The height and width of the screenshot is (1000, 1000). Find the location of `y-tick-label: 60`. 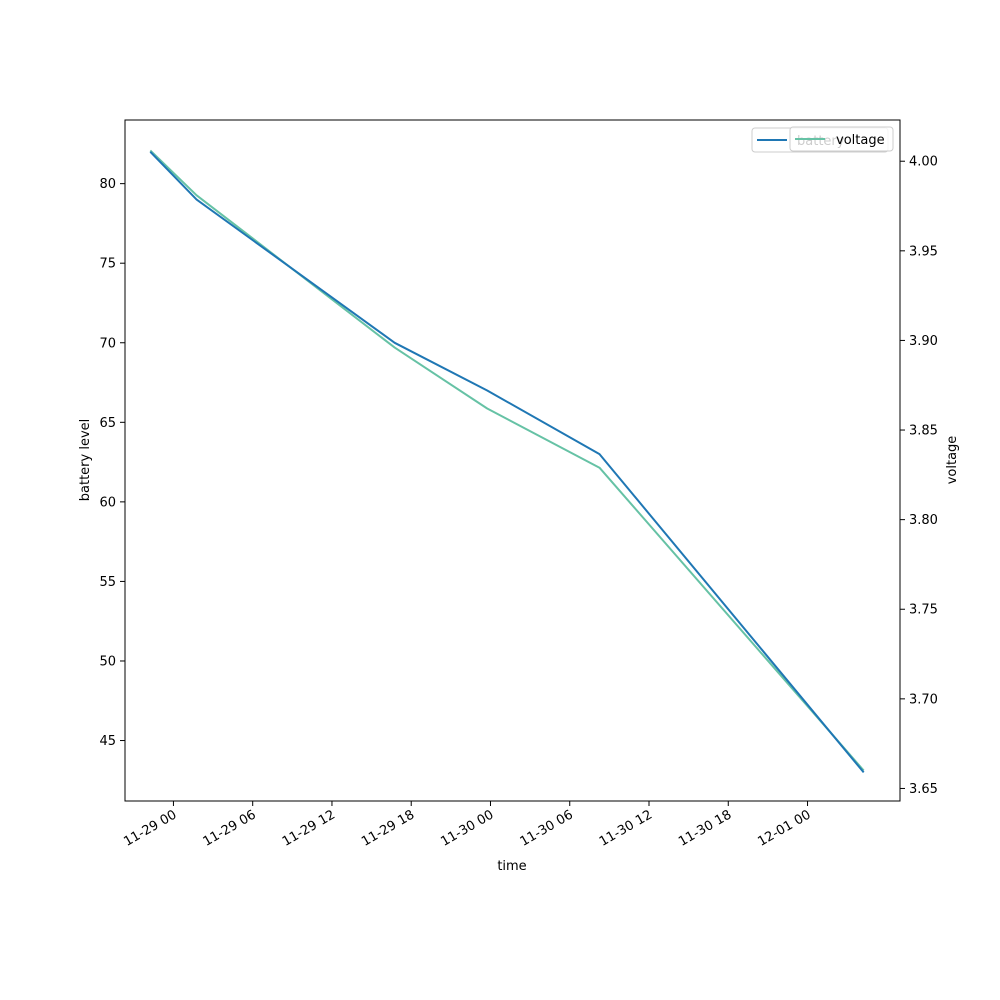

y-tick-label: 60 is located at coordinates (107, 502).